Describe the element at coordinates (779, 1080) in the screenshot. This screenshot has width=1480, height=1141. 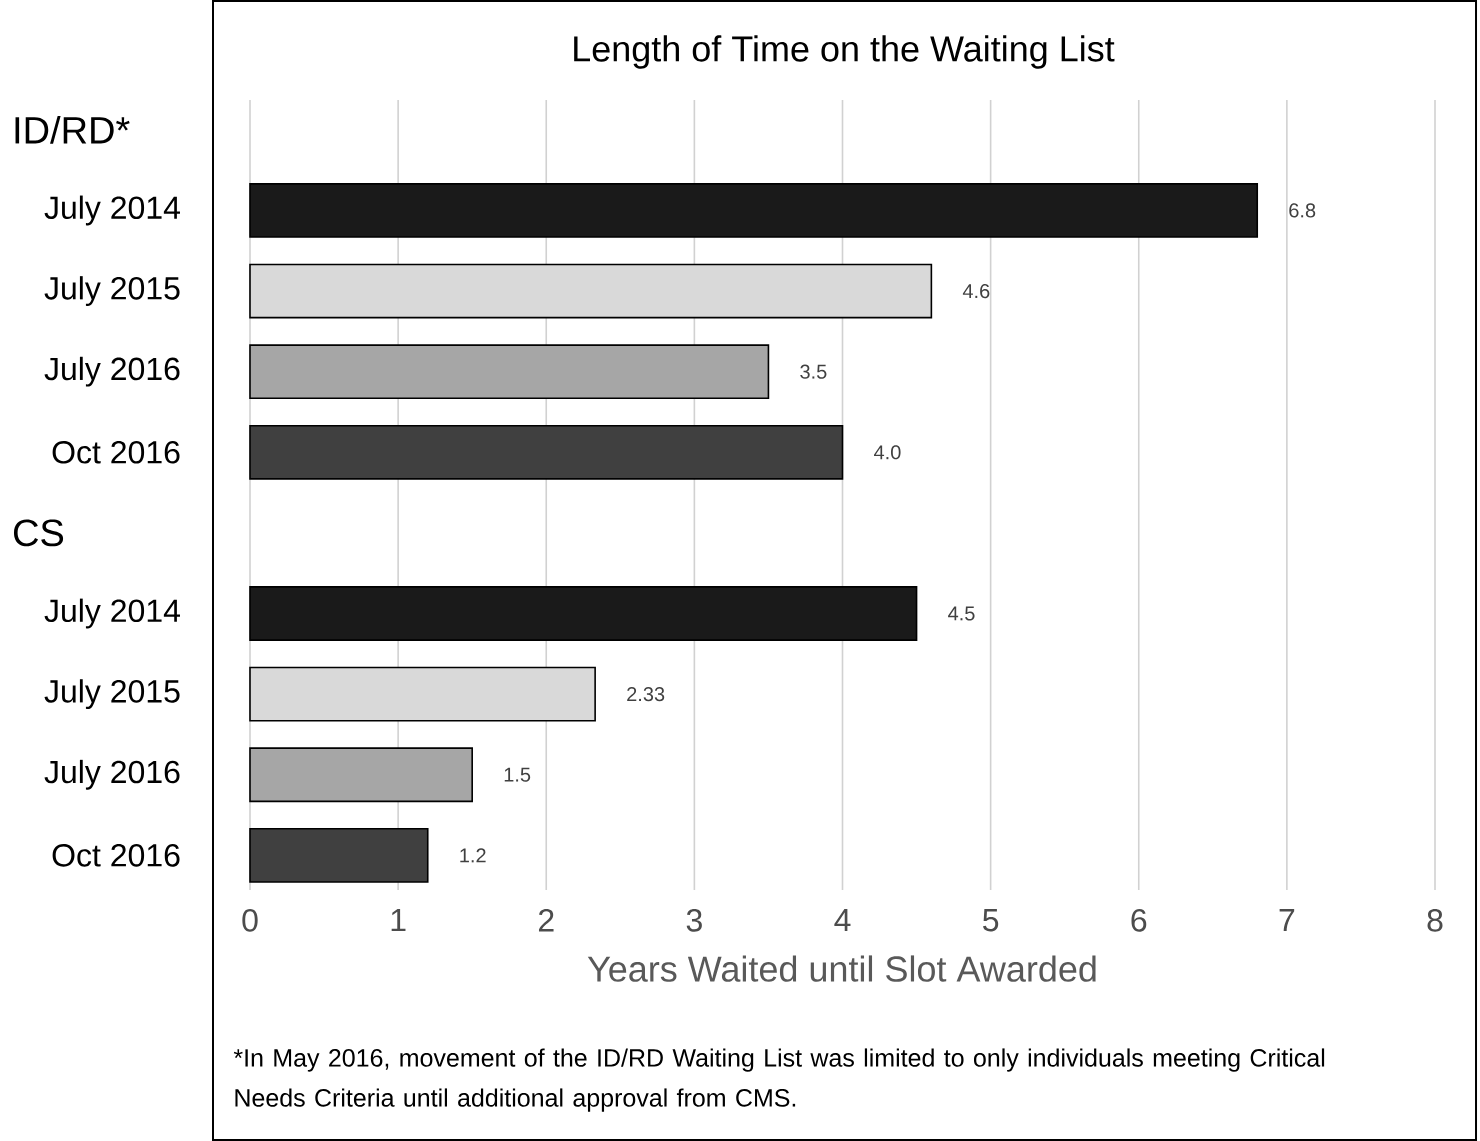
I see `text: *In May 2016, movement of the ID/RD Waiting List was limited to only individuals meeting Critical Needs Criteria until additional approval from CMS.` at that location.